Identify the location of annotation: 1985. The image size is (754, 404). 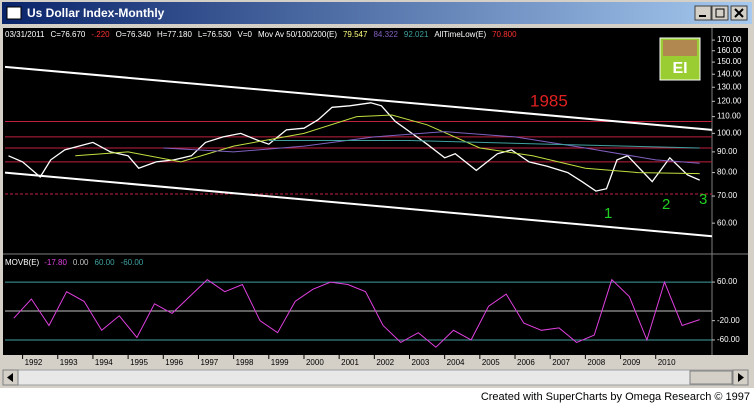
(549, 100).